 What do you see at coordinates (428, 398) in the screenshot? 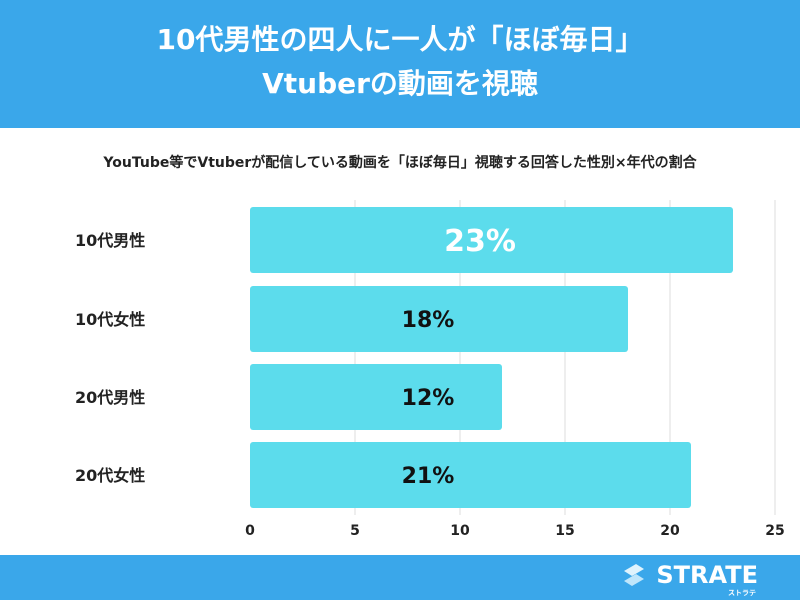
I see `data-label: 12%` at bounding box center [428, 398].